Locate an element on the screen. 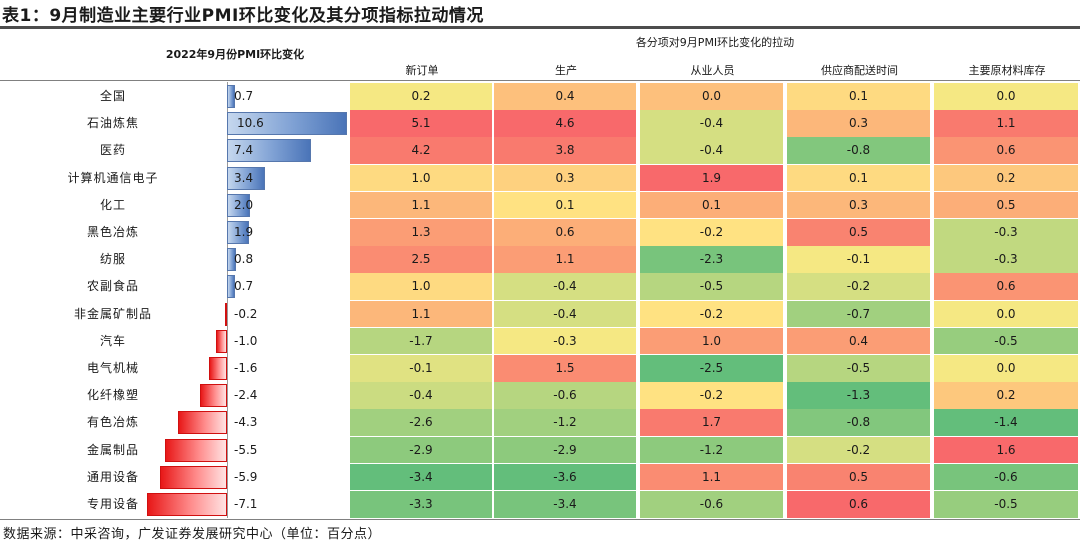  pmi-change-header: 2022年9月份PMI环比变化 is located at coordinates (235, 54).